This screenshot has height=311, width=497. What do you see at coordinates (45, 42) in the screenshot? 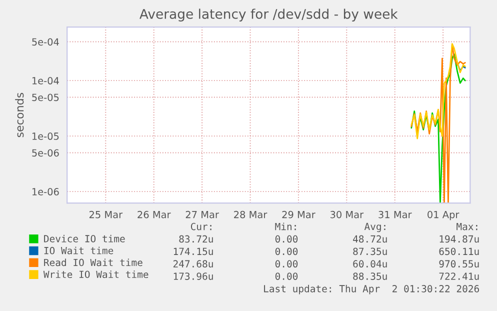
I see `y-tick-label: 5e-04` at bounding box center [45, 42].